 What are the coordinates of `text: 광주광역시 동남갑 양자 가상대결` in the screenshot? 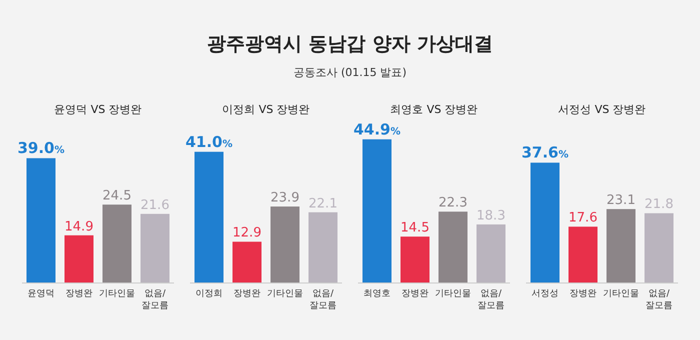 It's located at (350, 44).